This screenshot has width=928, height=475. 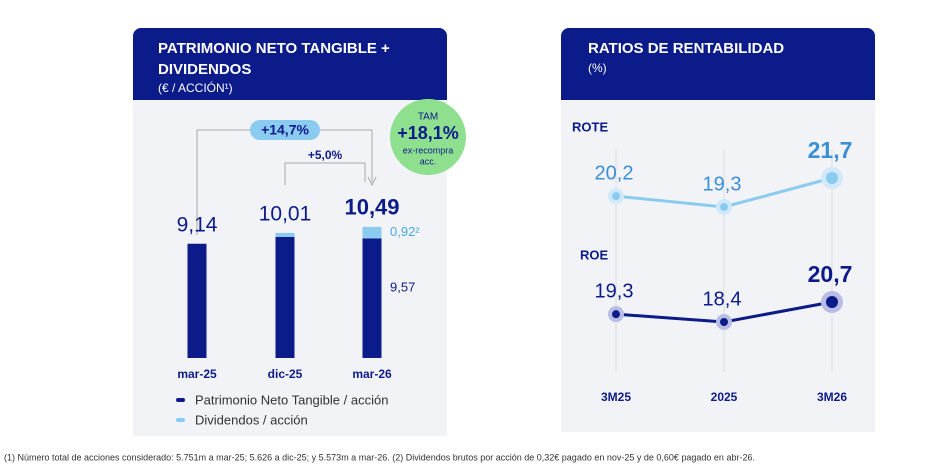 I want to click on tam-label: TAM, so click(x=428, y=117).